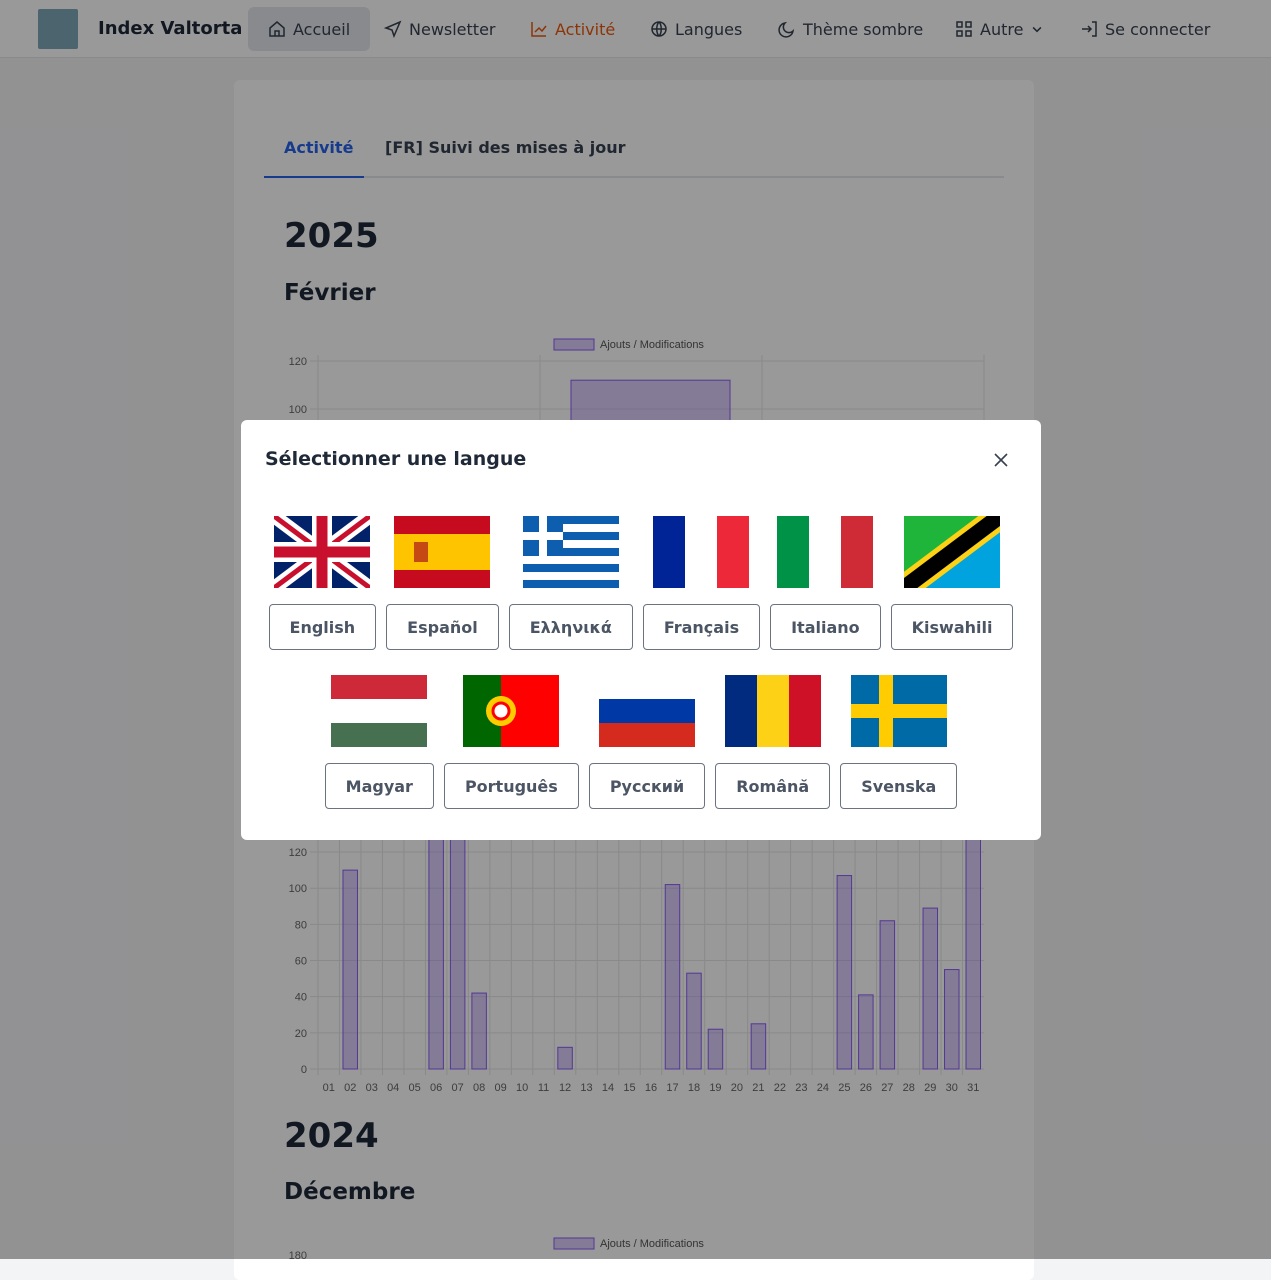 This screenshot has width=1271, height=1280. I want to click on flag-spain-icon, so click(442, 552).